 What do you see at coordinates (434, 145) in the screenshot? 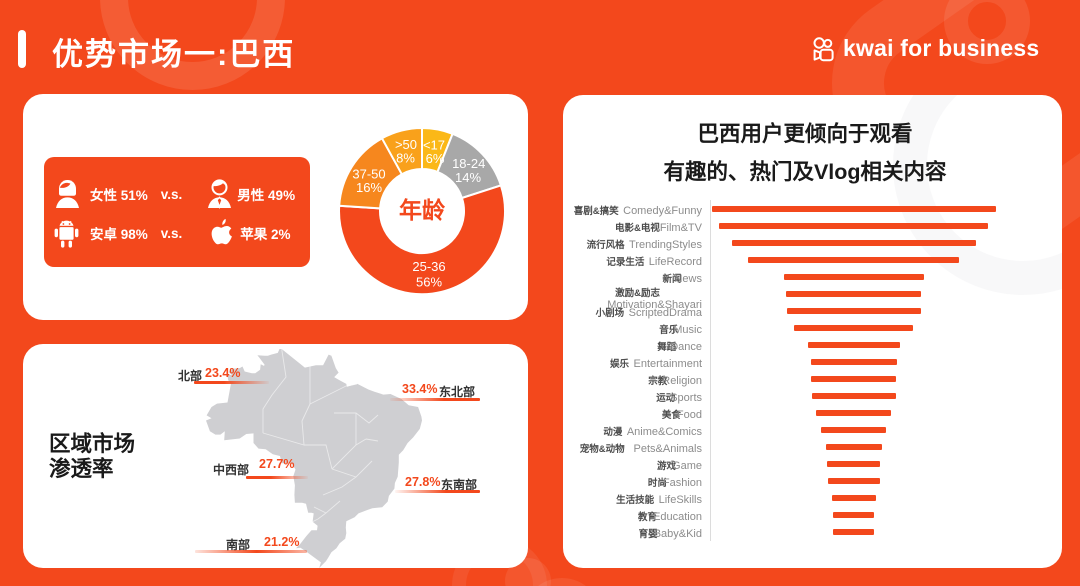
I see `svg-text: <17` at bounding box center [434, 145].